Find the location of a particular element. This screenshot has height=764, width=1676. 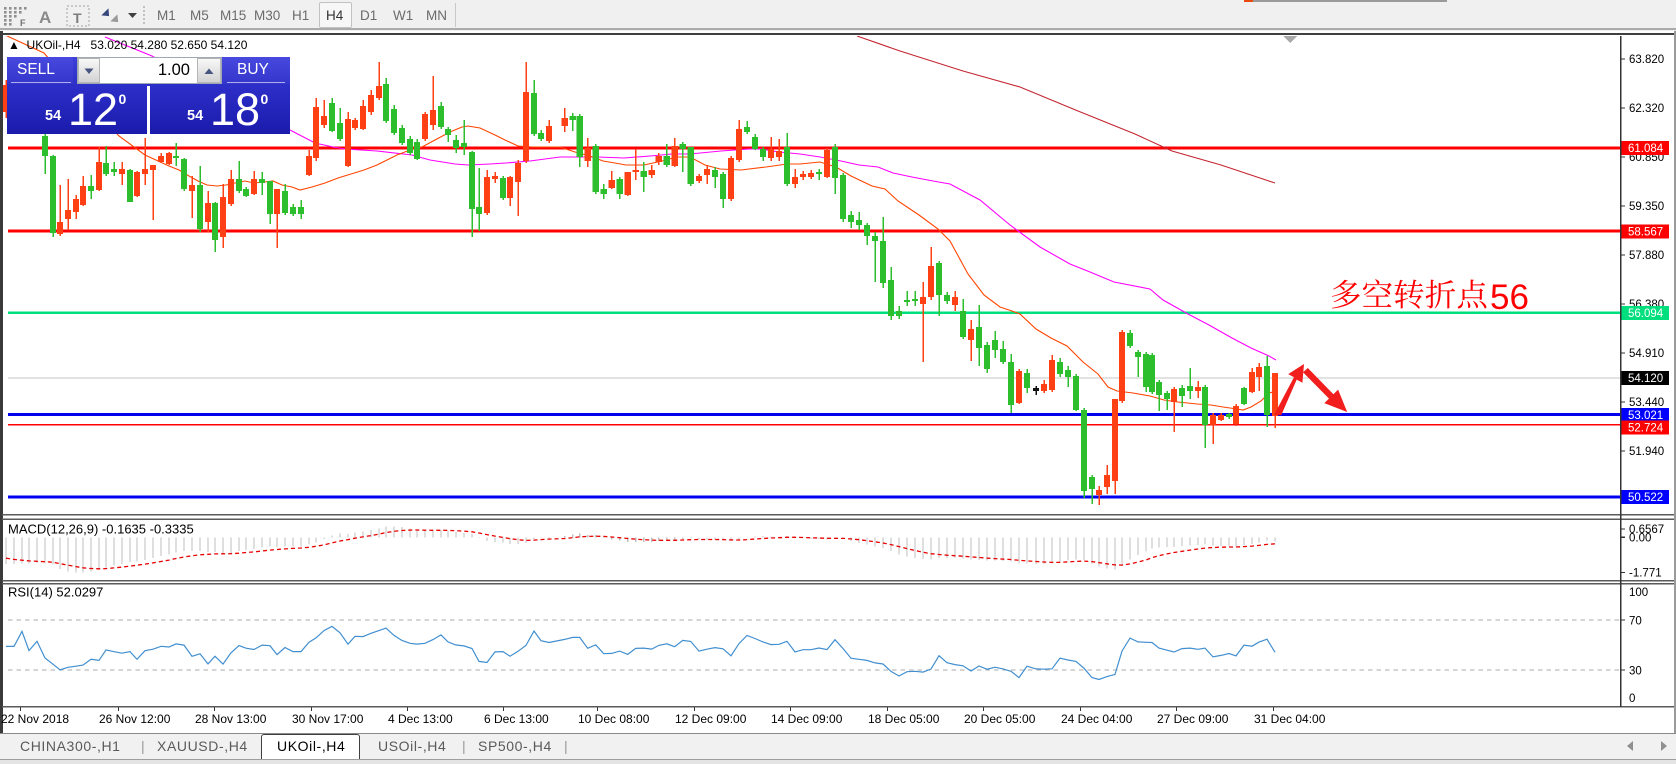

svg-text: 26 Nov 12:00 is located at coordinates (135, 719).